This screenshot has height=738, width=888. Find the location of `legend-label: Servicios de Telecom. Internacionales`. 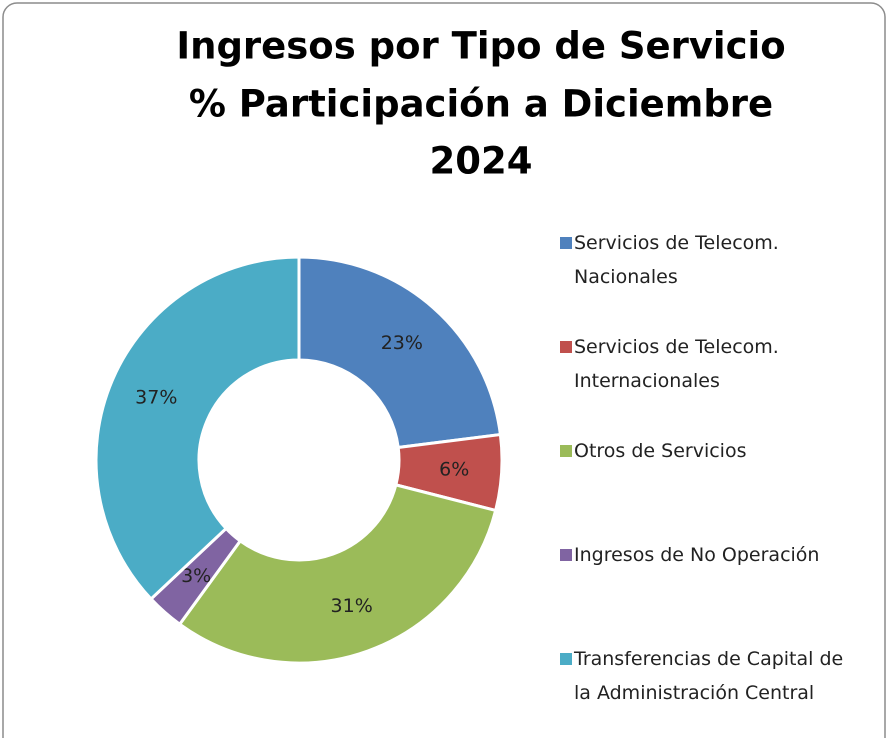

legend-label: Servicios de Telecom. Internacionales is located at coordinates (676, 364).